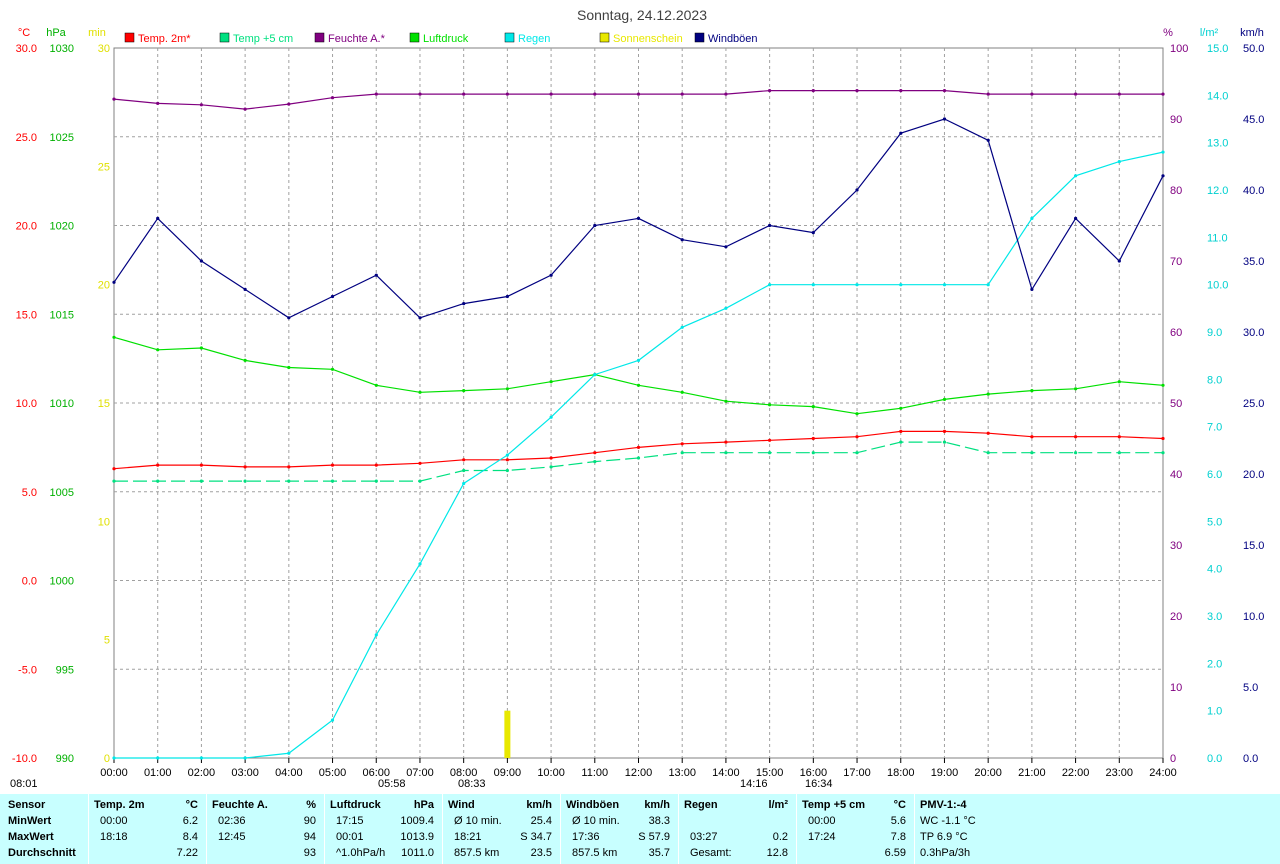 The height and width of the screenshot is (864, 1280). Describe the element at coordinates (819, 784) in the screenshot. I see `sunset-time: 16:34` at that location.